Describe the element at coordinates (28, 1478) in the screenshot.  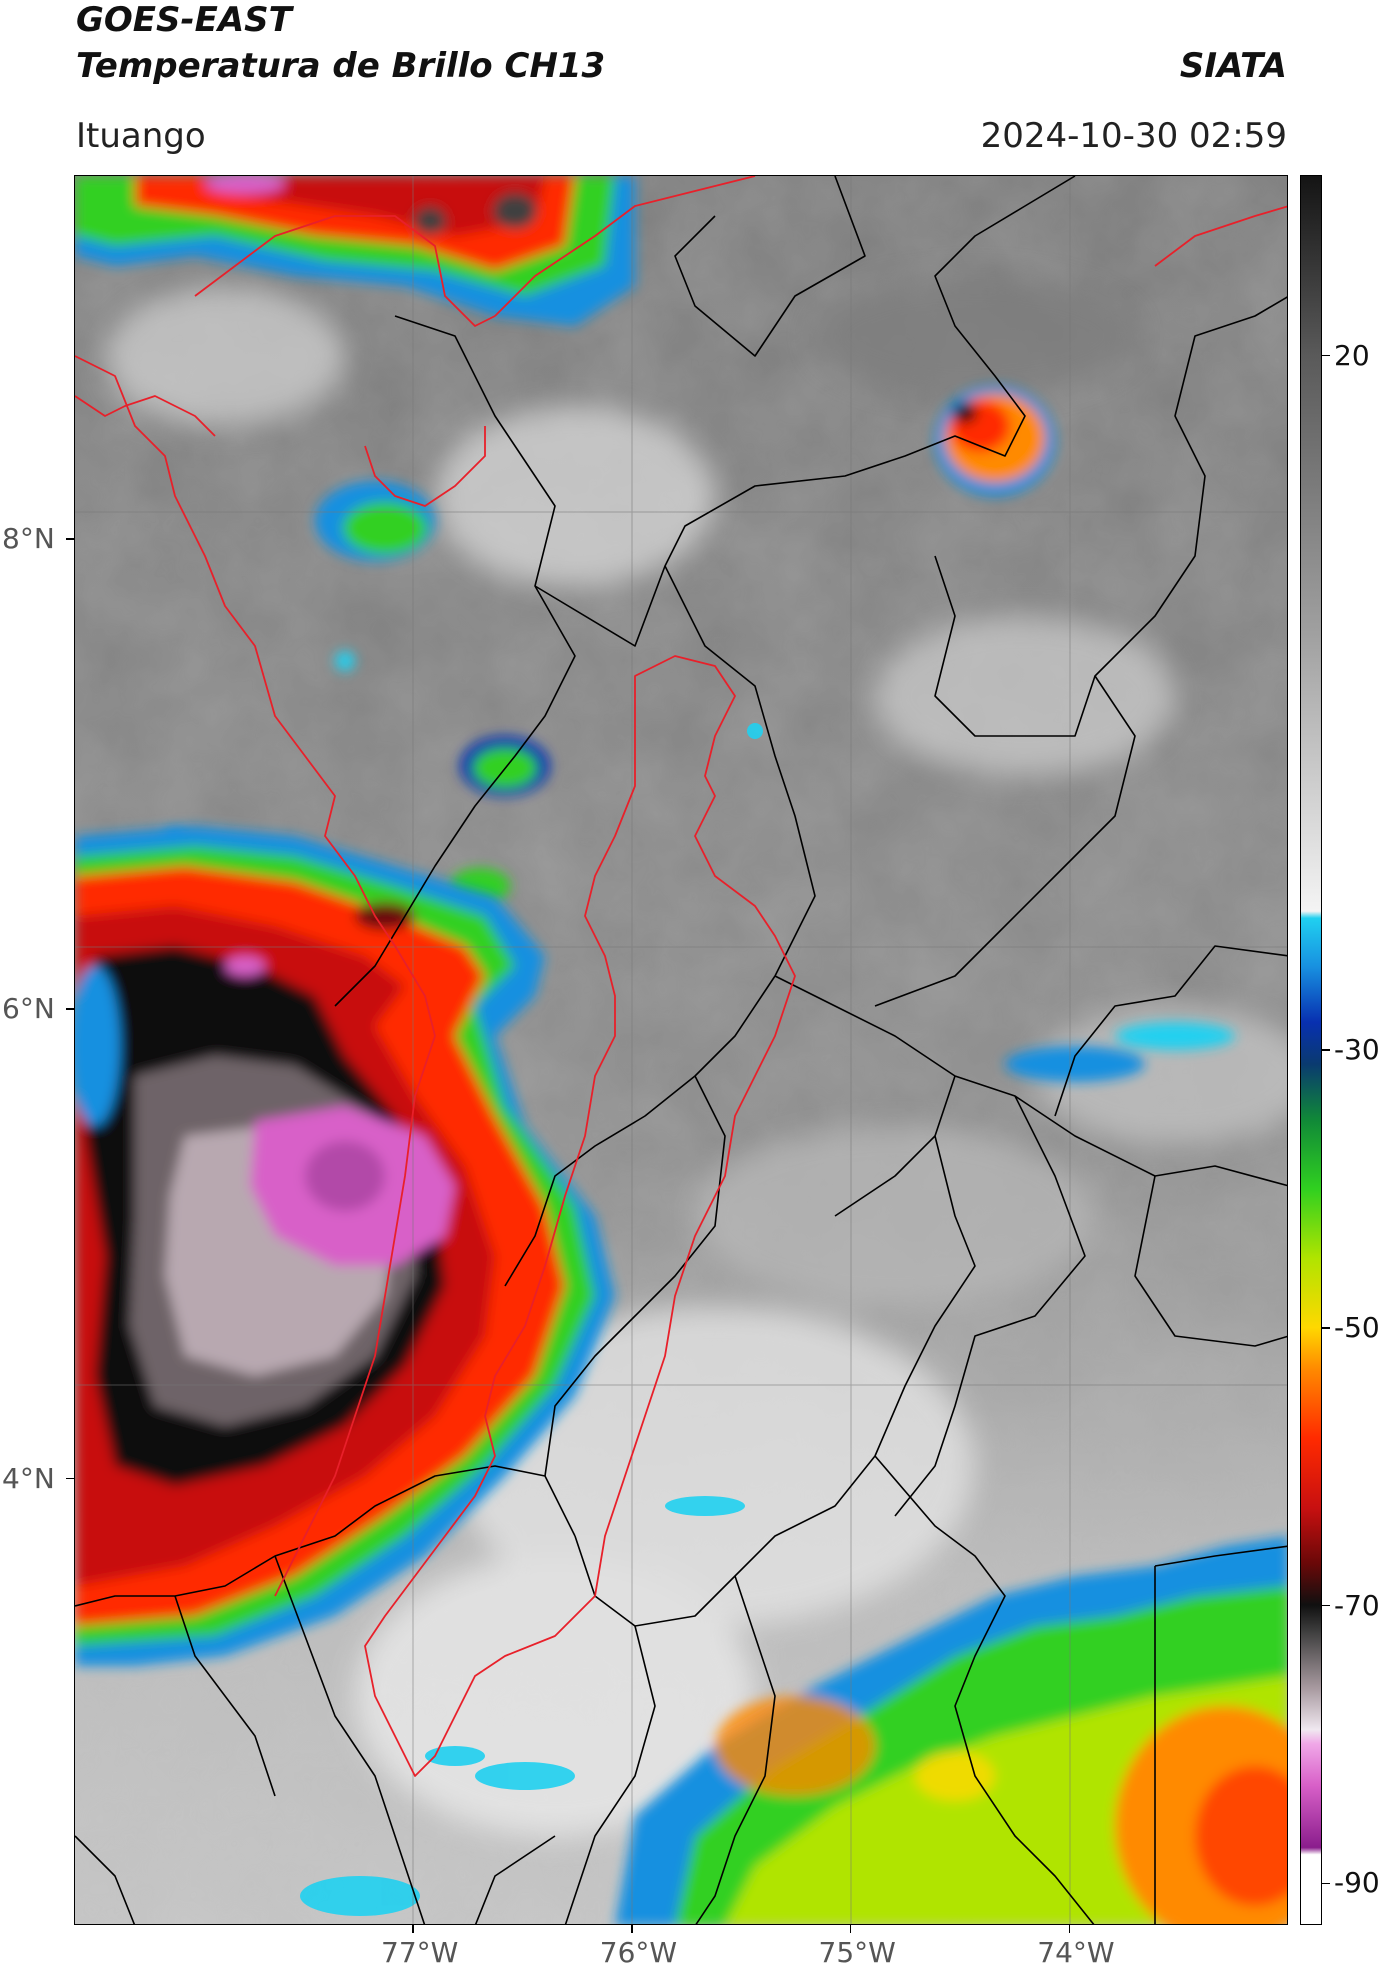
I see `lat-tick-label: 4°N` at that location.